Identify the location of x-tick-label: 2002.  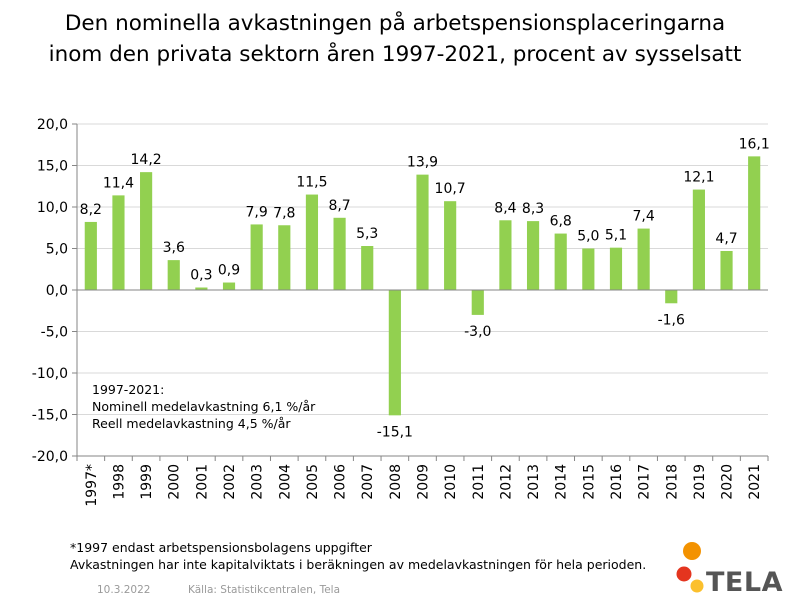
(230, 482).